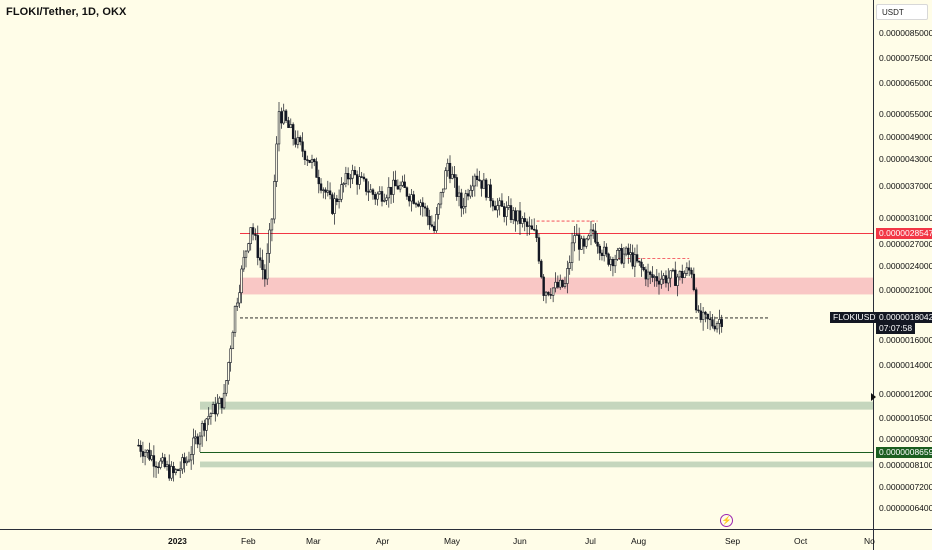 The height and width of the screenshot is (550, 932). Describe the element at coordinates (904, 452) in the screenshot. I see `support-price-badge: 0.0000008659` at that location.